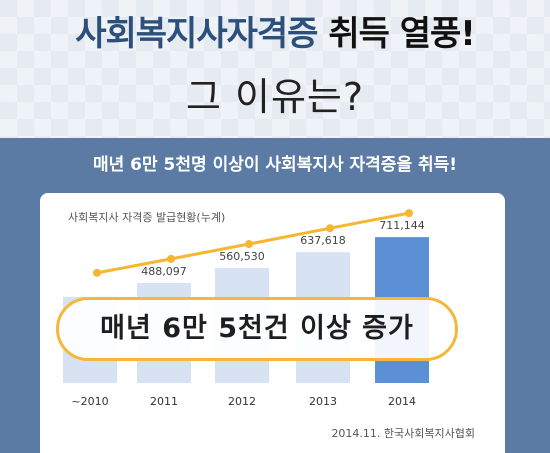 The width and height of the screenshot is (550, 453). I want to click on source-note: 2014.11. 한국사회복지사협회, so click(403, 433).